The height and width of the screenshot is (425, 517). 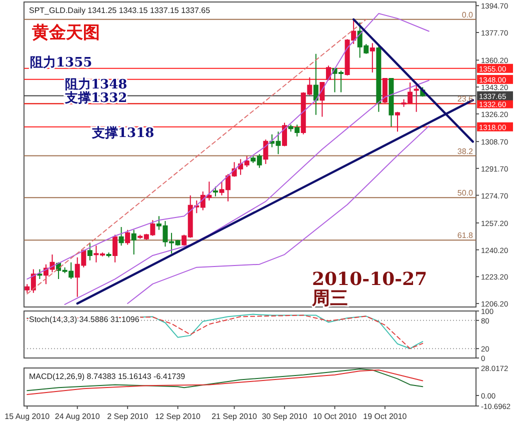 What do you see at coordinates (465, 193) in the screenshot?
I see `annotation: 50.0` at bounding box center [465, 193].